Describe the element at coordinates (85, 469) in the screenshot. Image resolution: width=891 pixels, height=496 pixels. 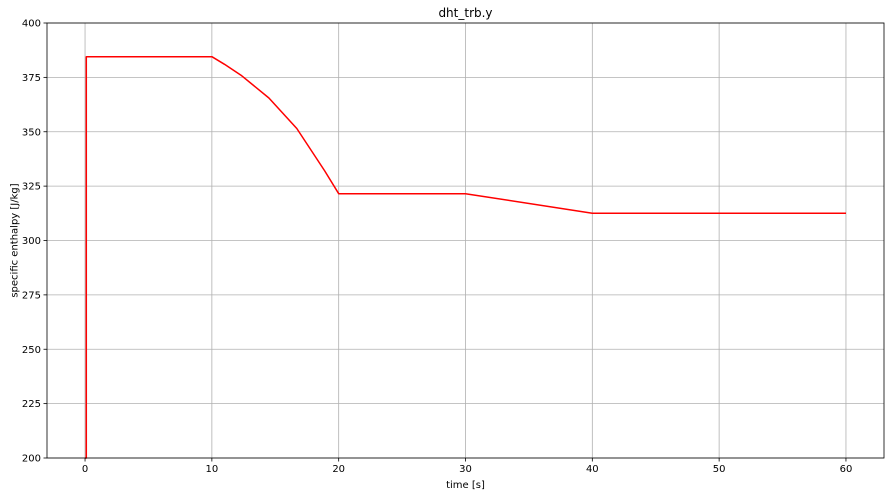
I see `x-tick-label: 0` at that location.